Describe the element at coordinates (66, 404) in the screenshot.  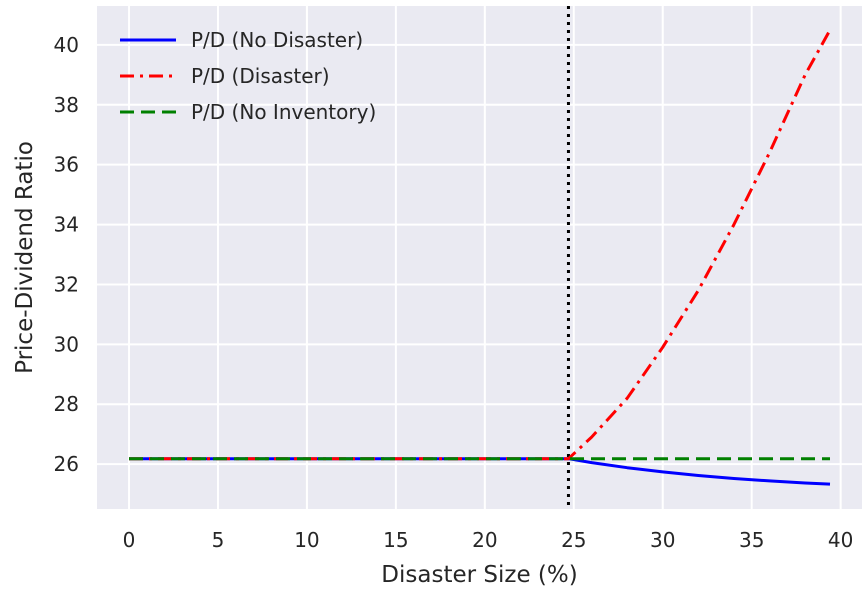
I see `y-tick-label: 28` at that location.